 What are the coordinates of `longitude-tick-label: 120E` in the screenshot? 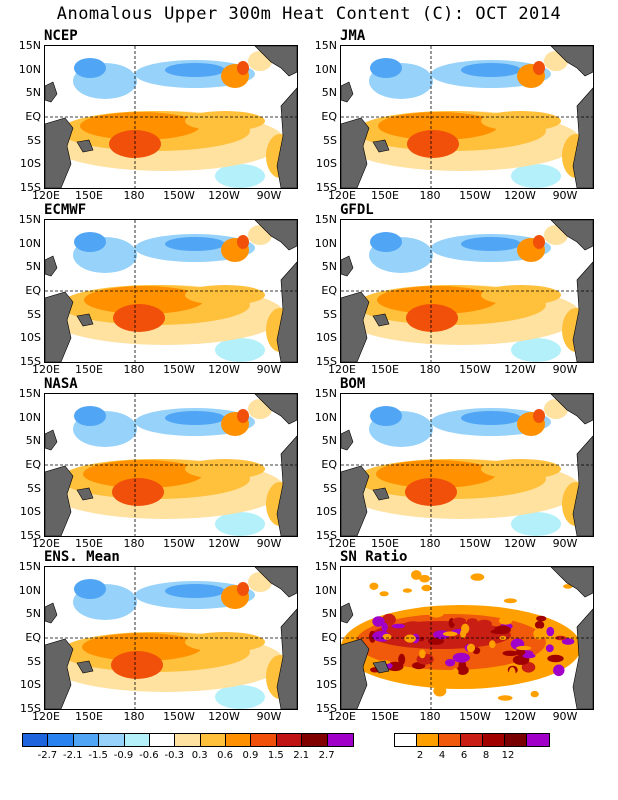 It's located at (342, 716).